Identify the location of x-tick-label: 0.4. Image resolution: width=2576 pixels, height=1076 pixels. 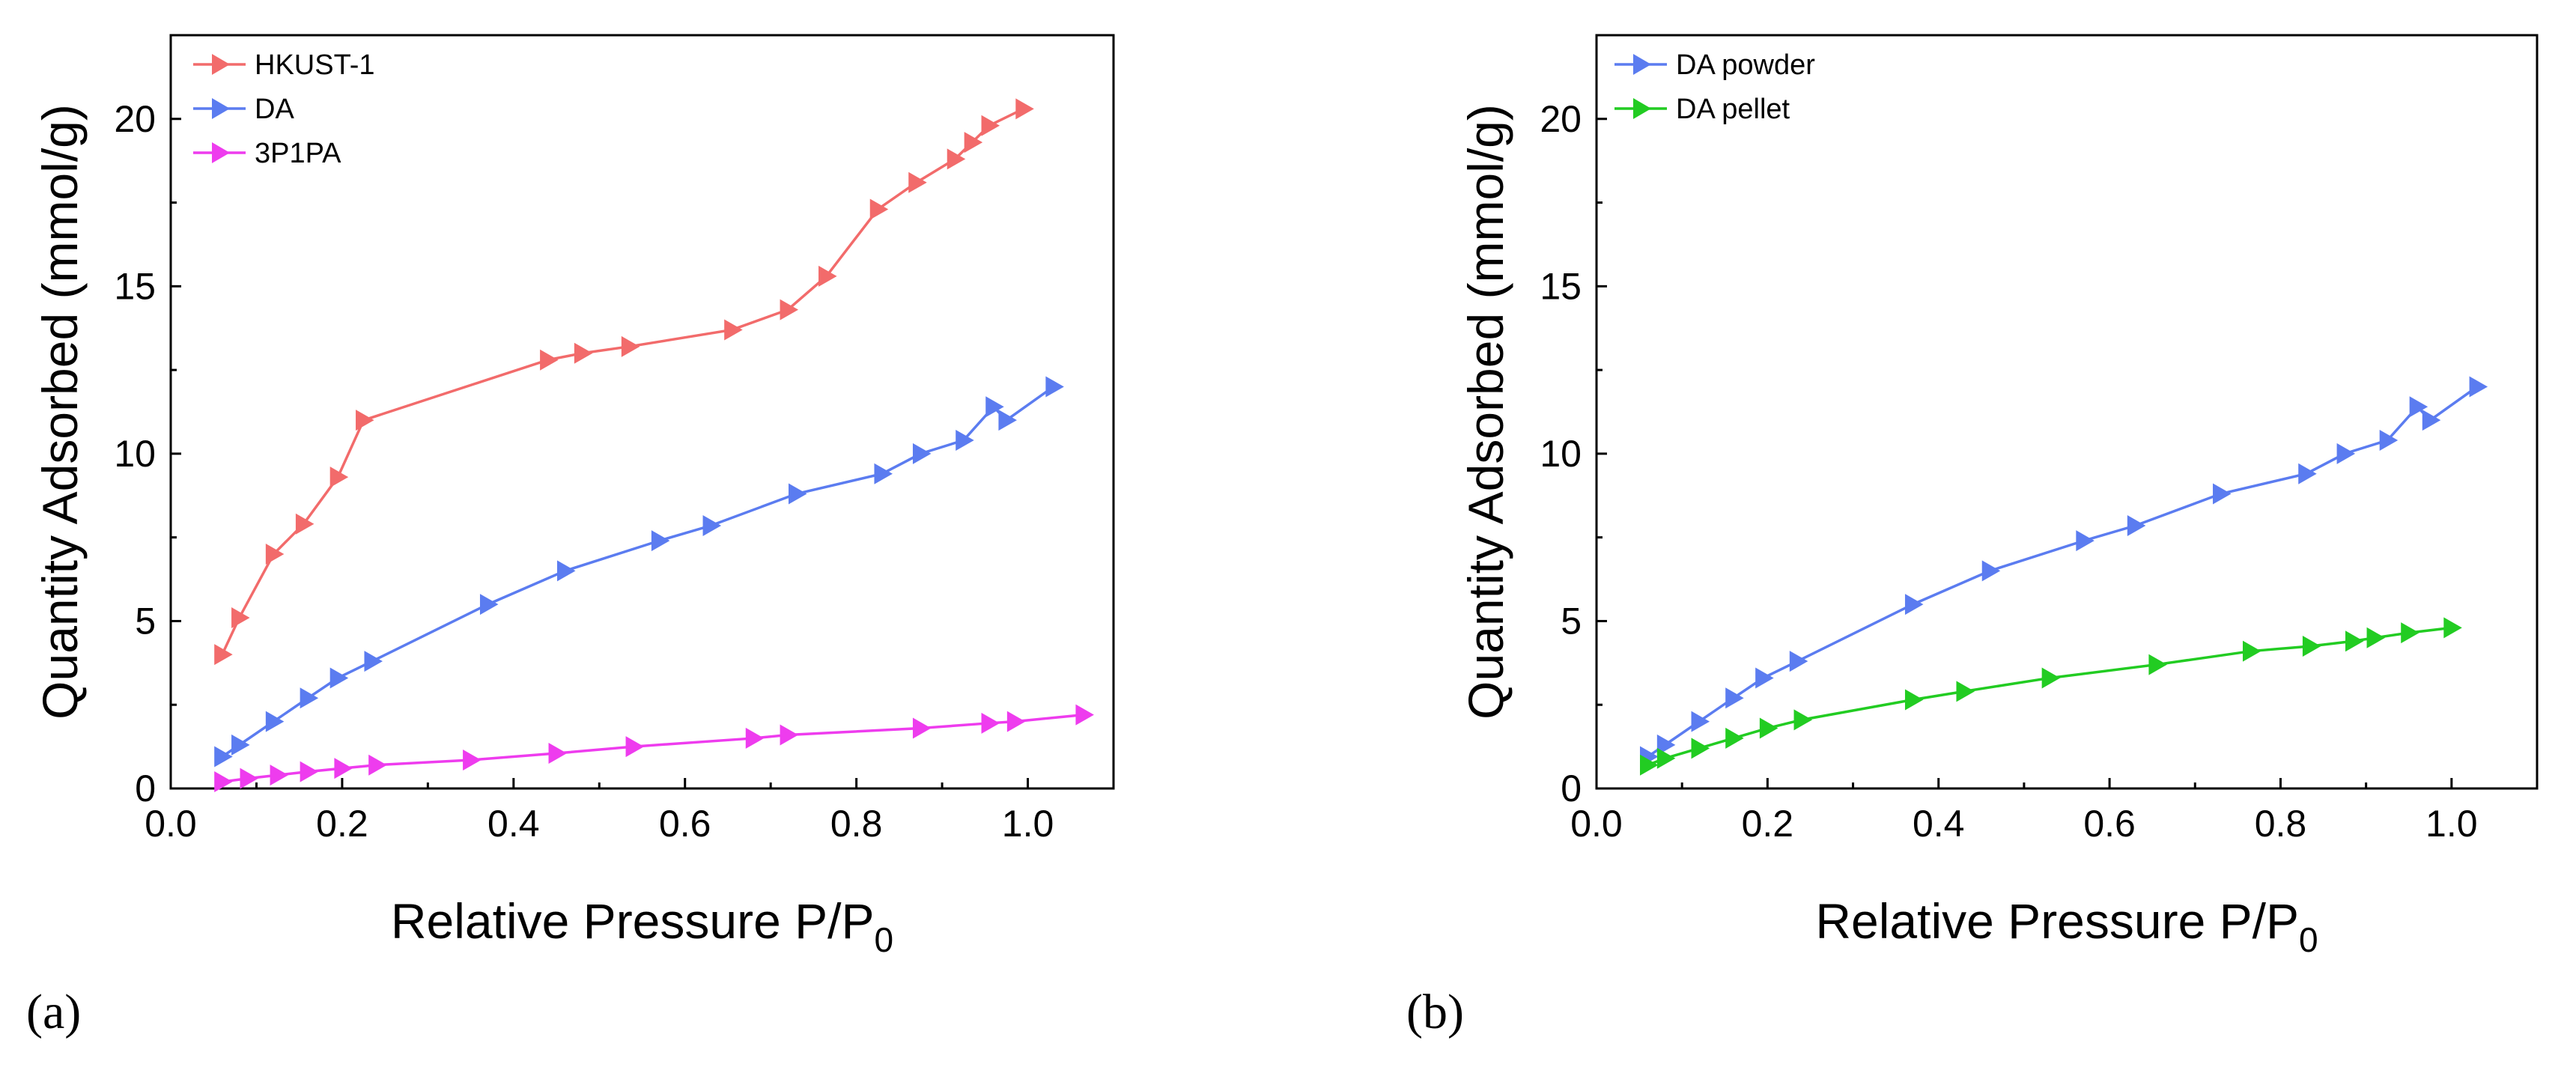
(1939, 824).